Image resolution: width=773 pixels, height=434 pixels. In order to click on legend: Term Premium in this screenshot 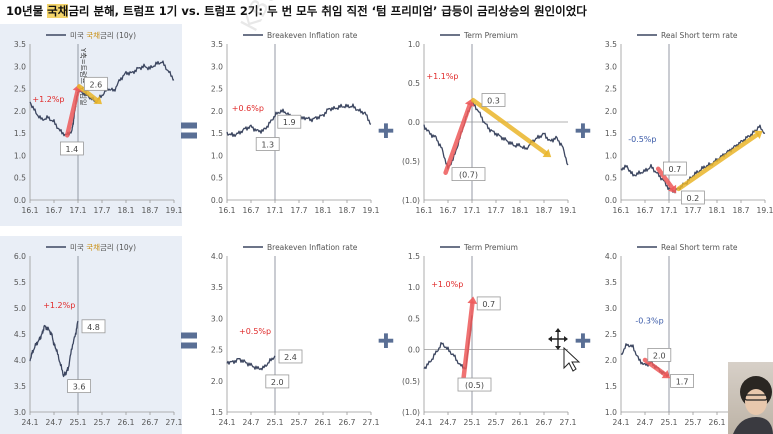, I will do `click(479, 247)`.